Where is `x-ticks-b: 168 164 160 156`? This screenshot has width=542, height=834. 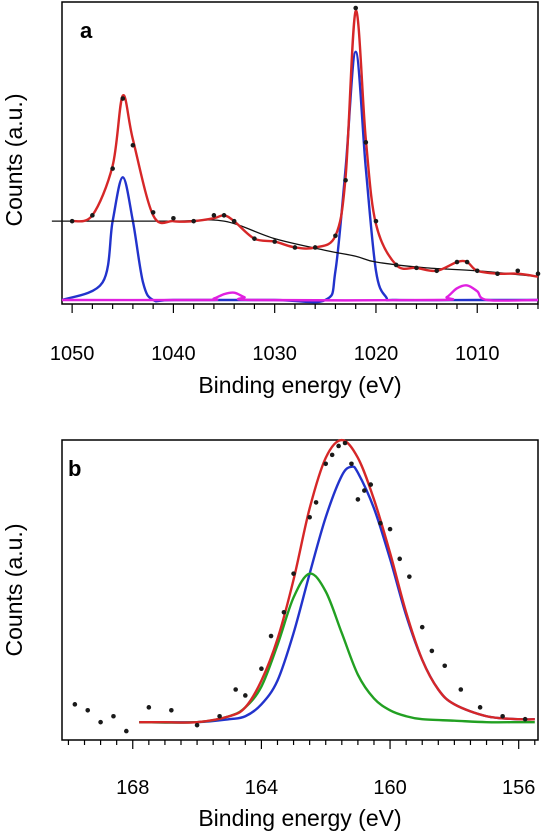 x-ticks-b: 168 164 160 156 is located at coordinates (301, 769).